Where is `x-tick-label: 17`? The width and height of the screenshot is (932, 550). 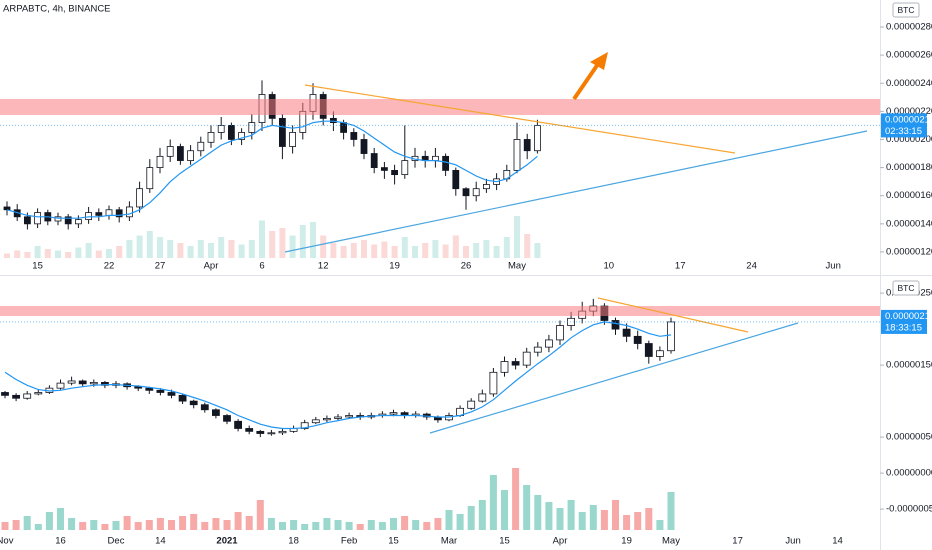 x-tick-label: 17 is located at coordinates (680, 266).